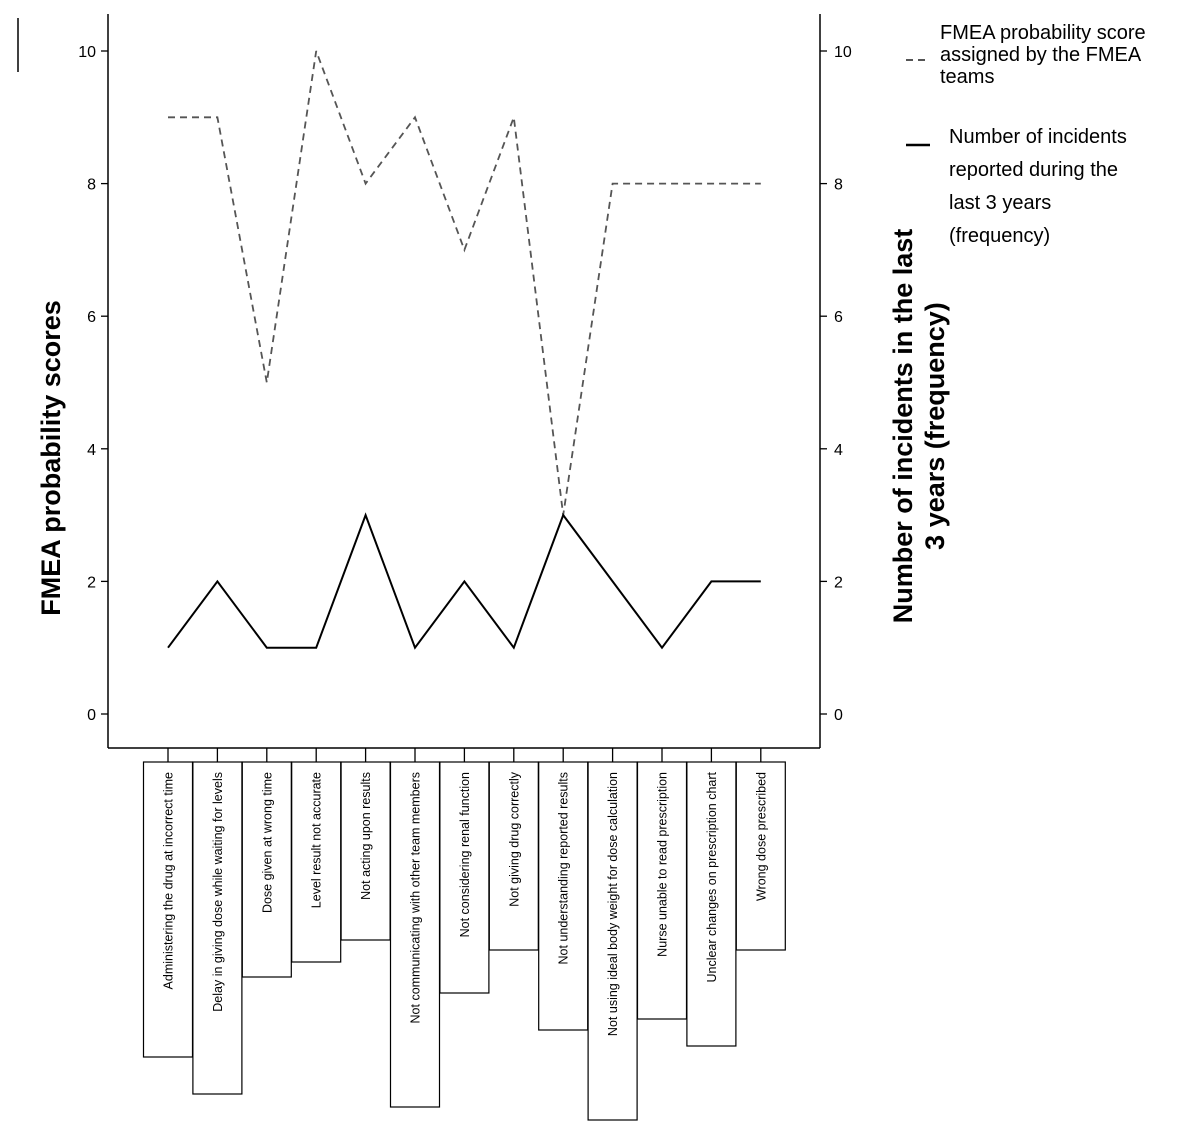  Describe the element at coordinates (1041, 55) in the screenshot. I see `legend-label-fmea-line-2: assigned by the FMEA` at that location.